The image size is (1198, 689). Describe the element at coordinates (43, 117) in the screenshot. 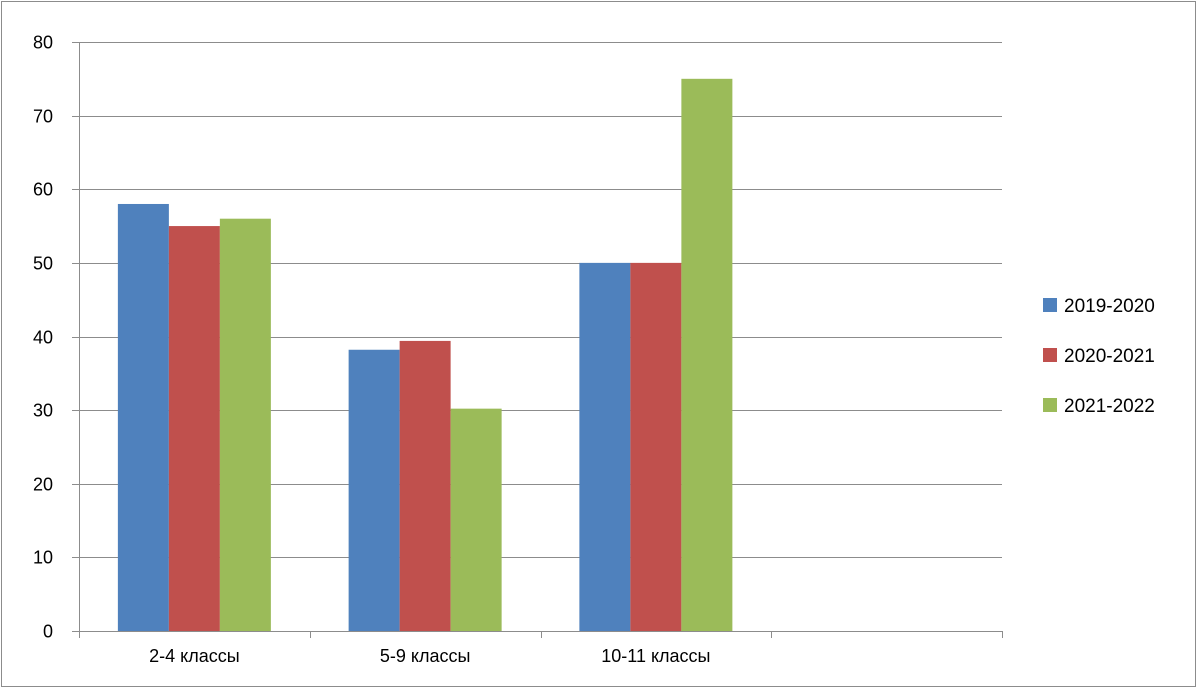

I see `y-tick-label: 70` at that location.